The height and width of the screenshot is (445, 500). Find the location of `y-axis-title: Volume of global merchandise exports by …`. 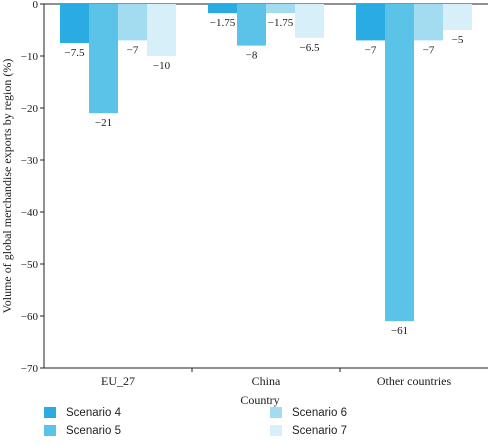

y-axis-title: Volume of global merchandise exports by … is located at coordinates (7, 186).